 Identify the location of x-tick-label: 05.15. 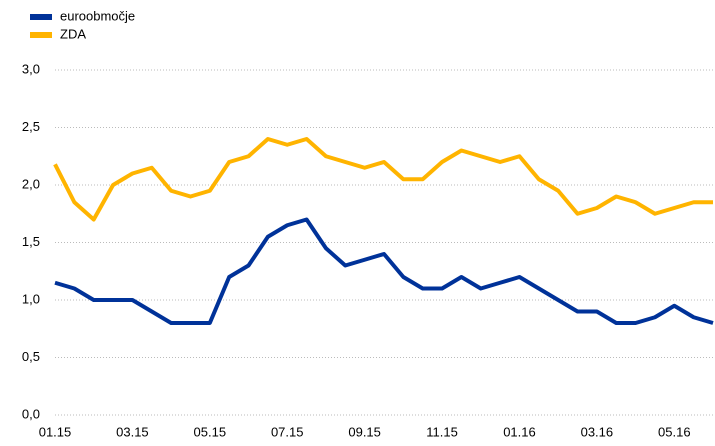
(210, 431).